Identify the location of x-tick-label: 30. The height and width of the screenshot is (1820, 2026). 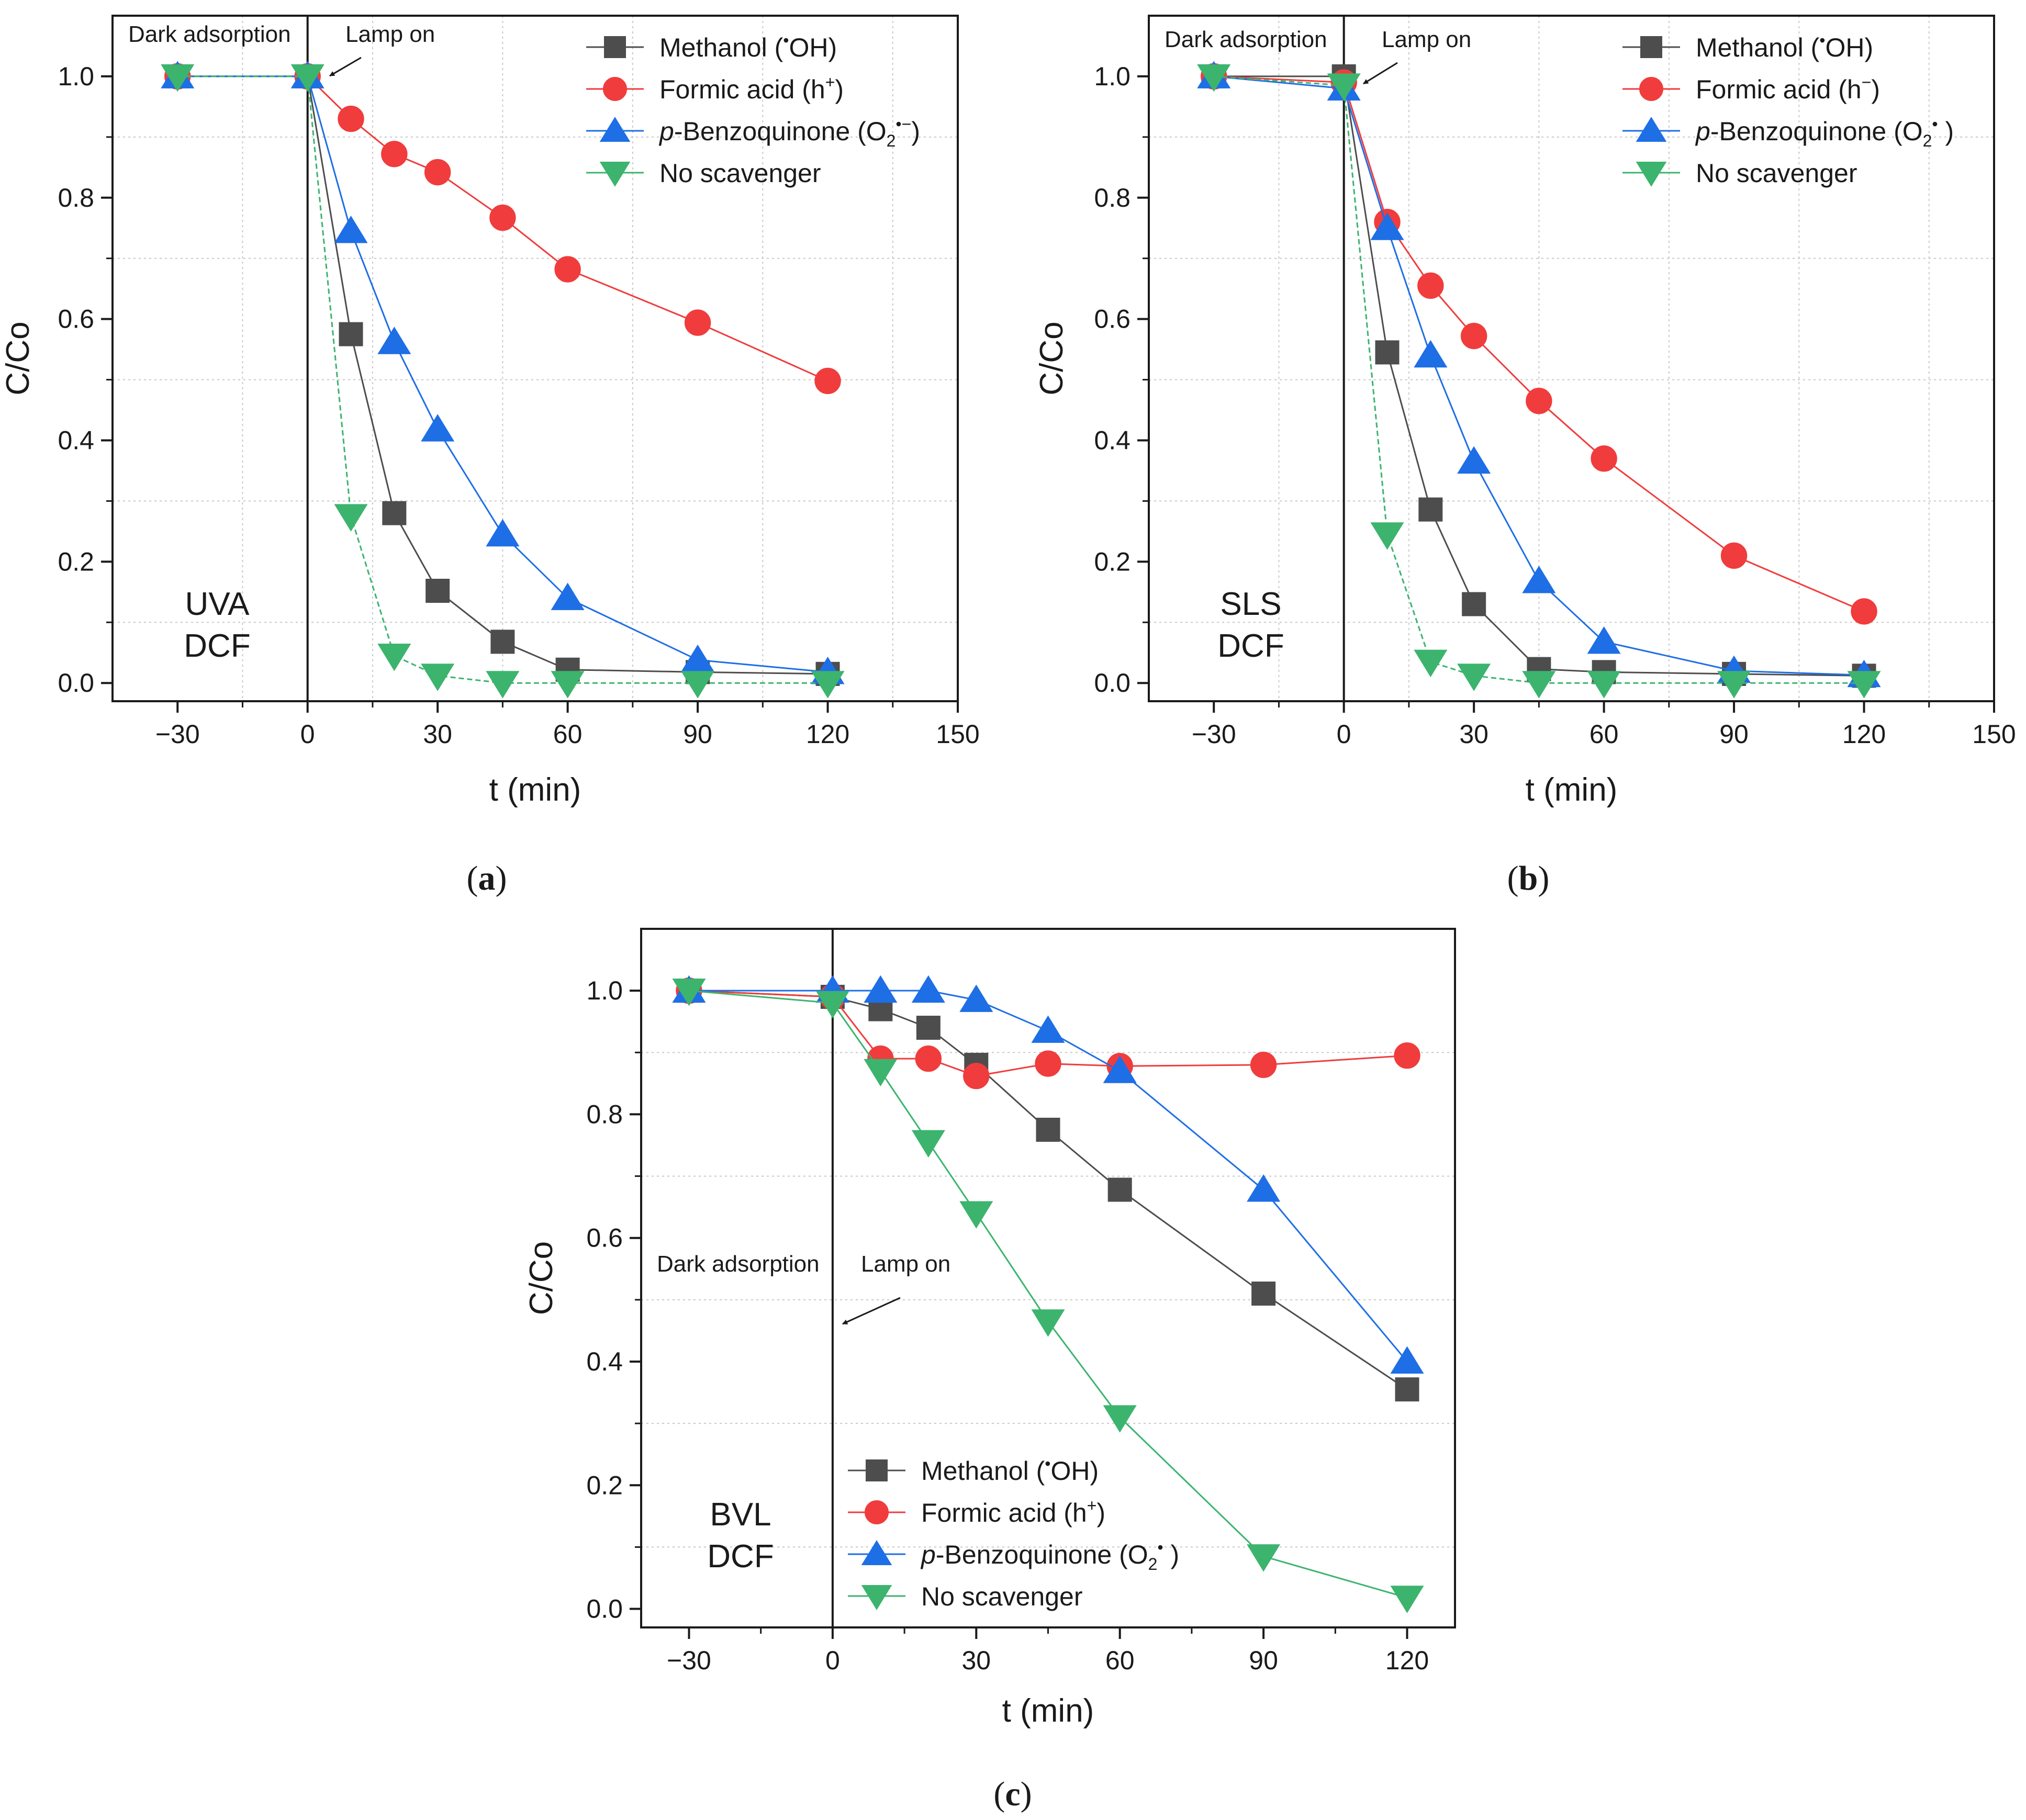
(1473, 734).